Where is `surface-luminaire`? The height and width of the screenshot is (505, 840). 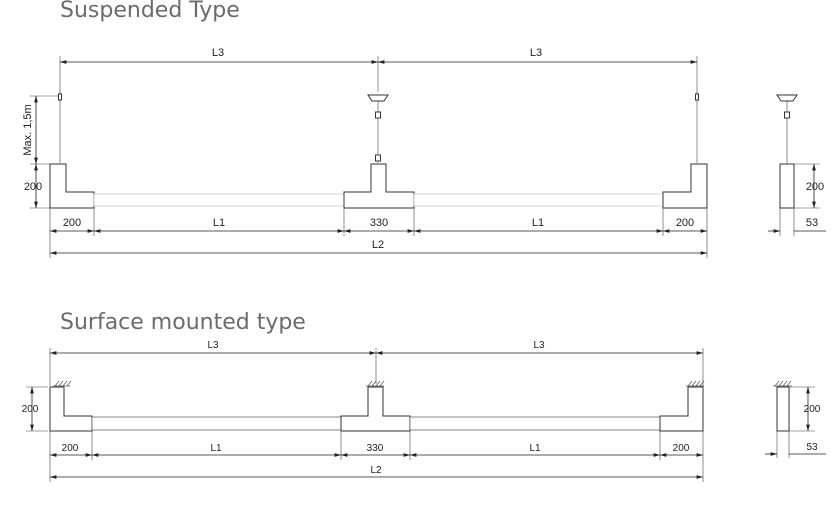
surface-luminaire is located at coordinates (376, 409).